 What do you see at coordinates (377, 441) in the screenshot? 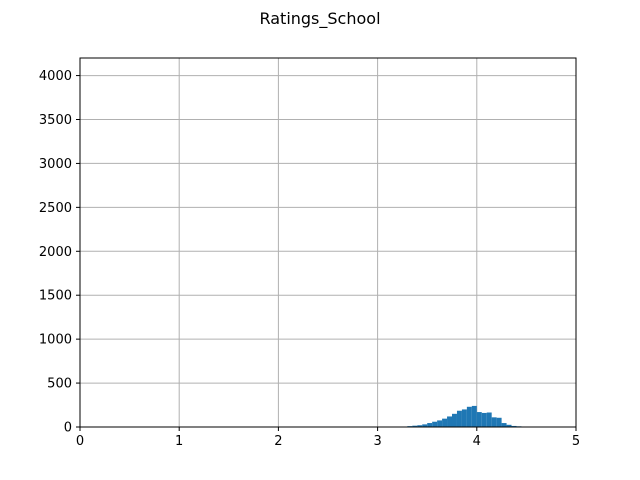
I see `x-tick-label: 3` at bounding box center [377, 441].